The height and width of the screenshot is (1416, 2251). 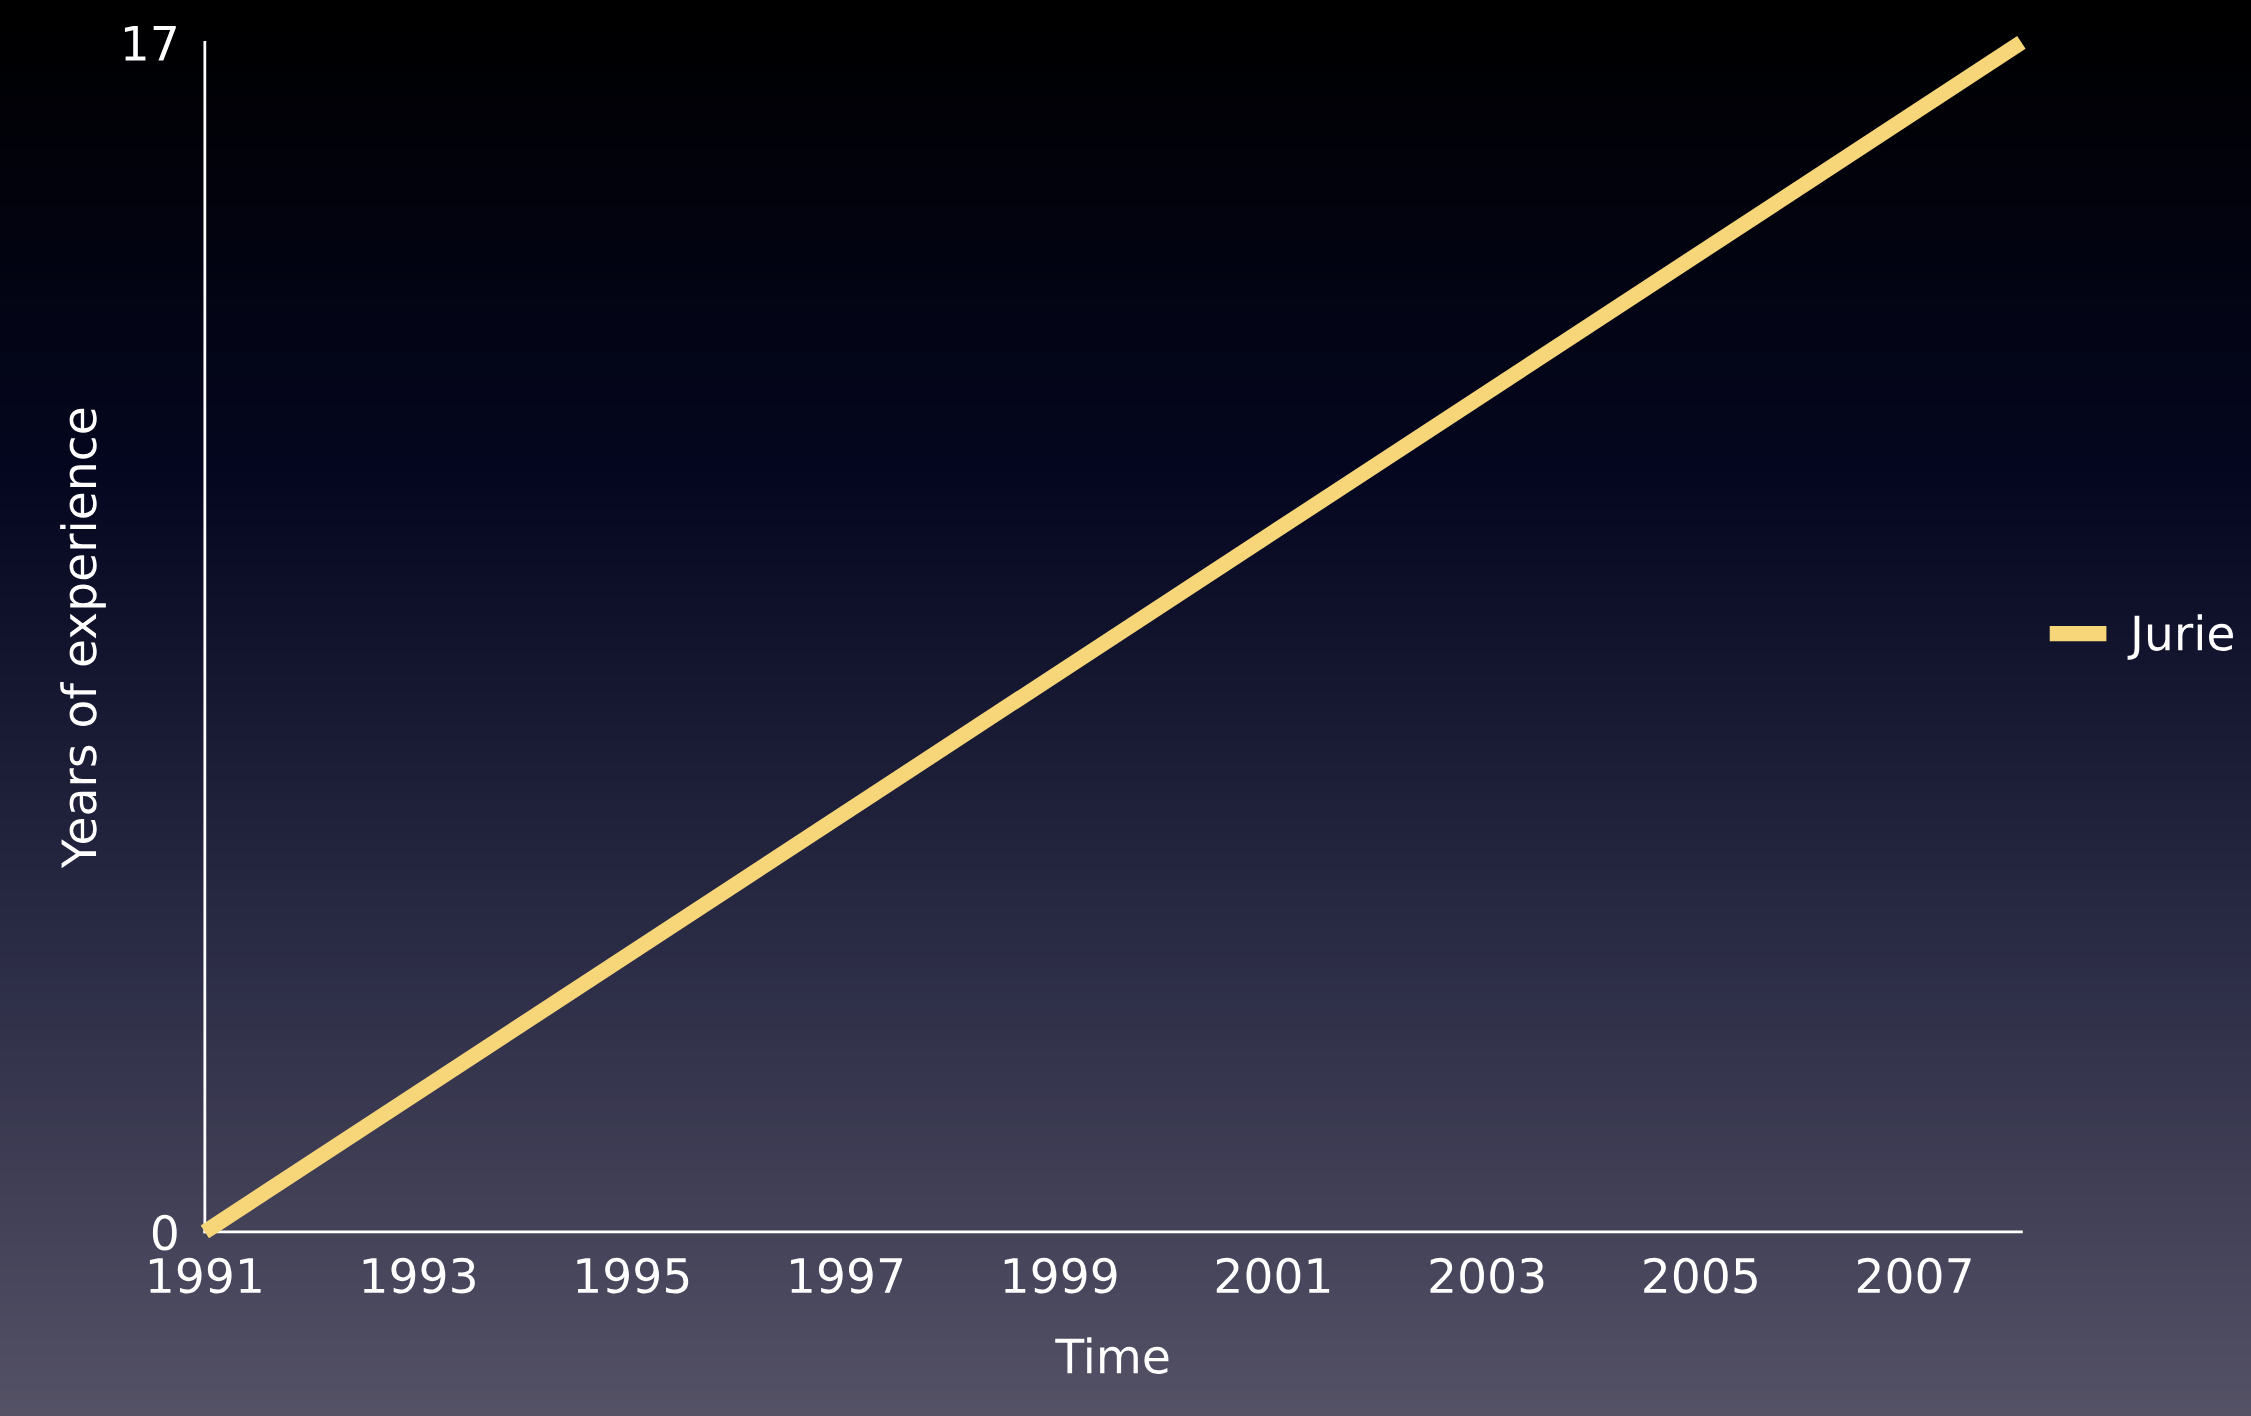 What do you see at coordinates (847, 1275) in the screenshot?
I see `x-tick-label: 1997` at bounding box center [847, 1275].